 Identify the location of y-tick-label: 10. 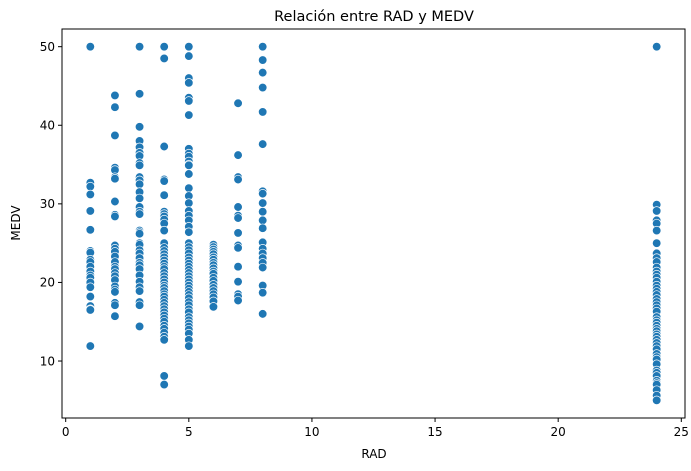
(47, 361).